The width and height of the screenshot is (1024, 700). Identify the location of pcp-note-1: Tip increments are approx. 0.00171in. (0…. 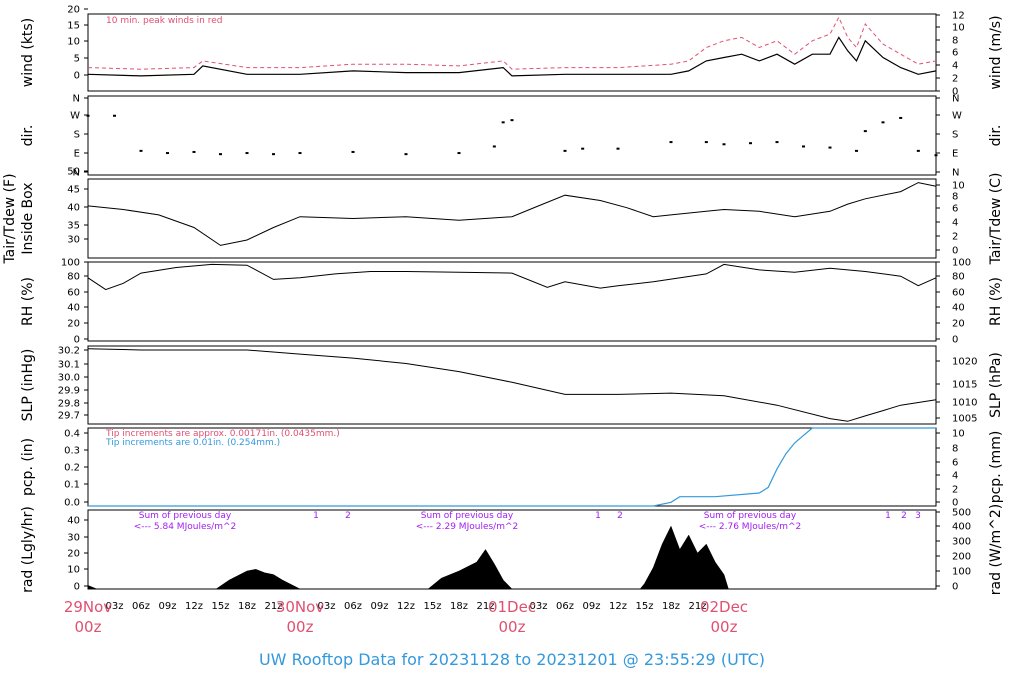
(222, 434).